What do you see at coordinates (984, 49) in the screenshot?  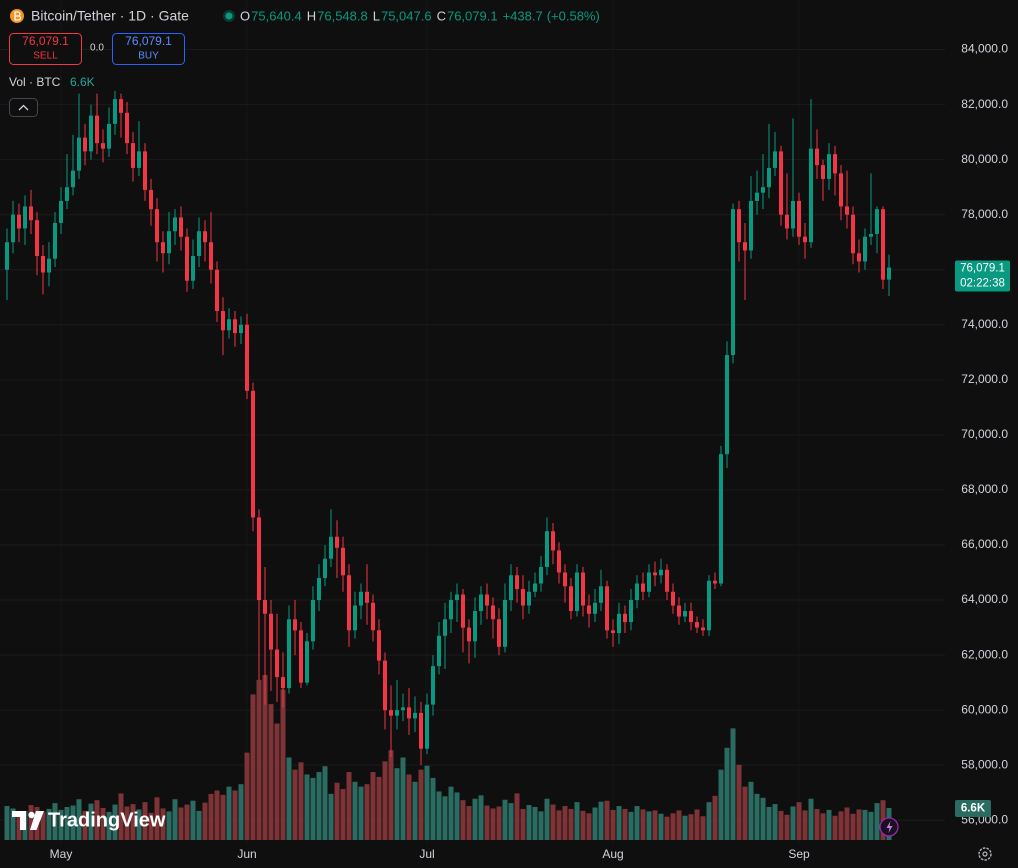 I see `y-tick-label: 84,000.0` at bounding box center [984, 49].